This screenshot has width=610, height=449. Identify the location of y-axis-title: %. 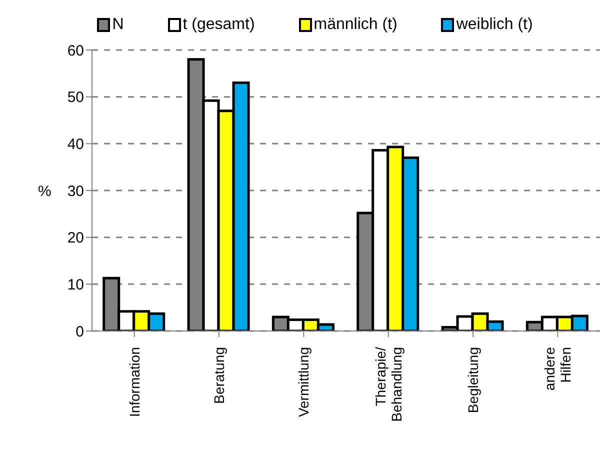
(45, 191).